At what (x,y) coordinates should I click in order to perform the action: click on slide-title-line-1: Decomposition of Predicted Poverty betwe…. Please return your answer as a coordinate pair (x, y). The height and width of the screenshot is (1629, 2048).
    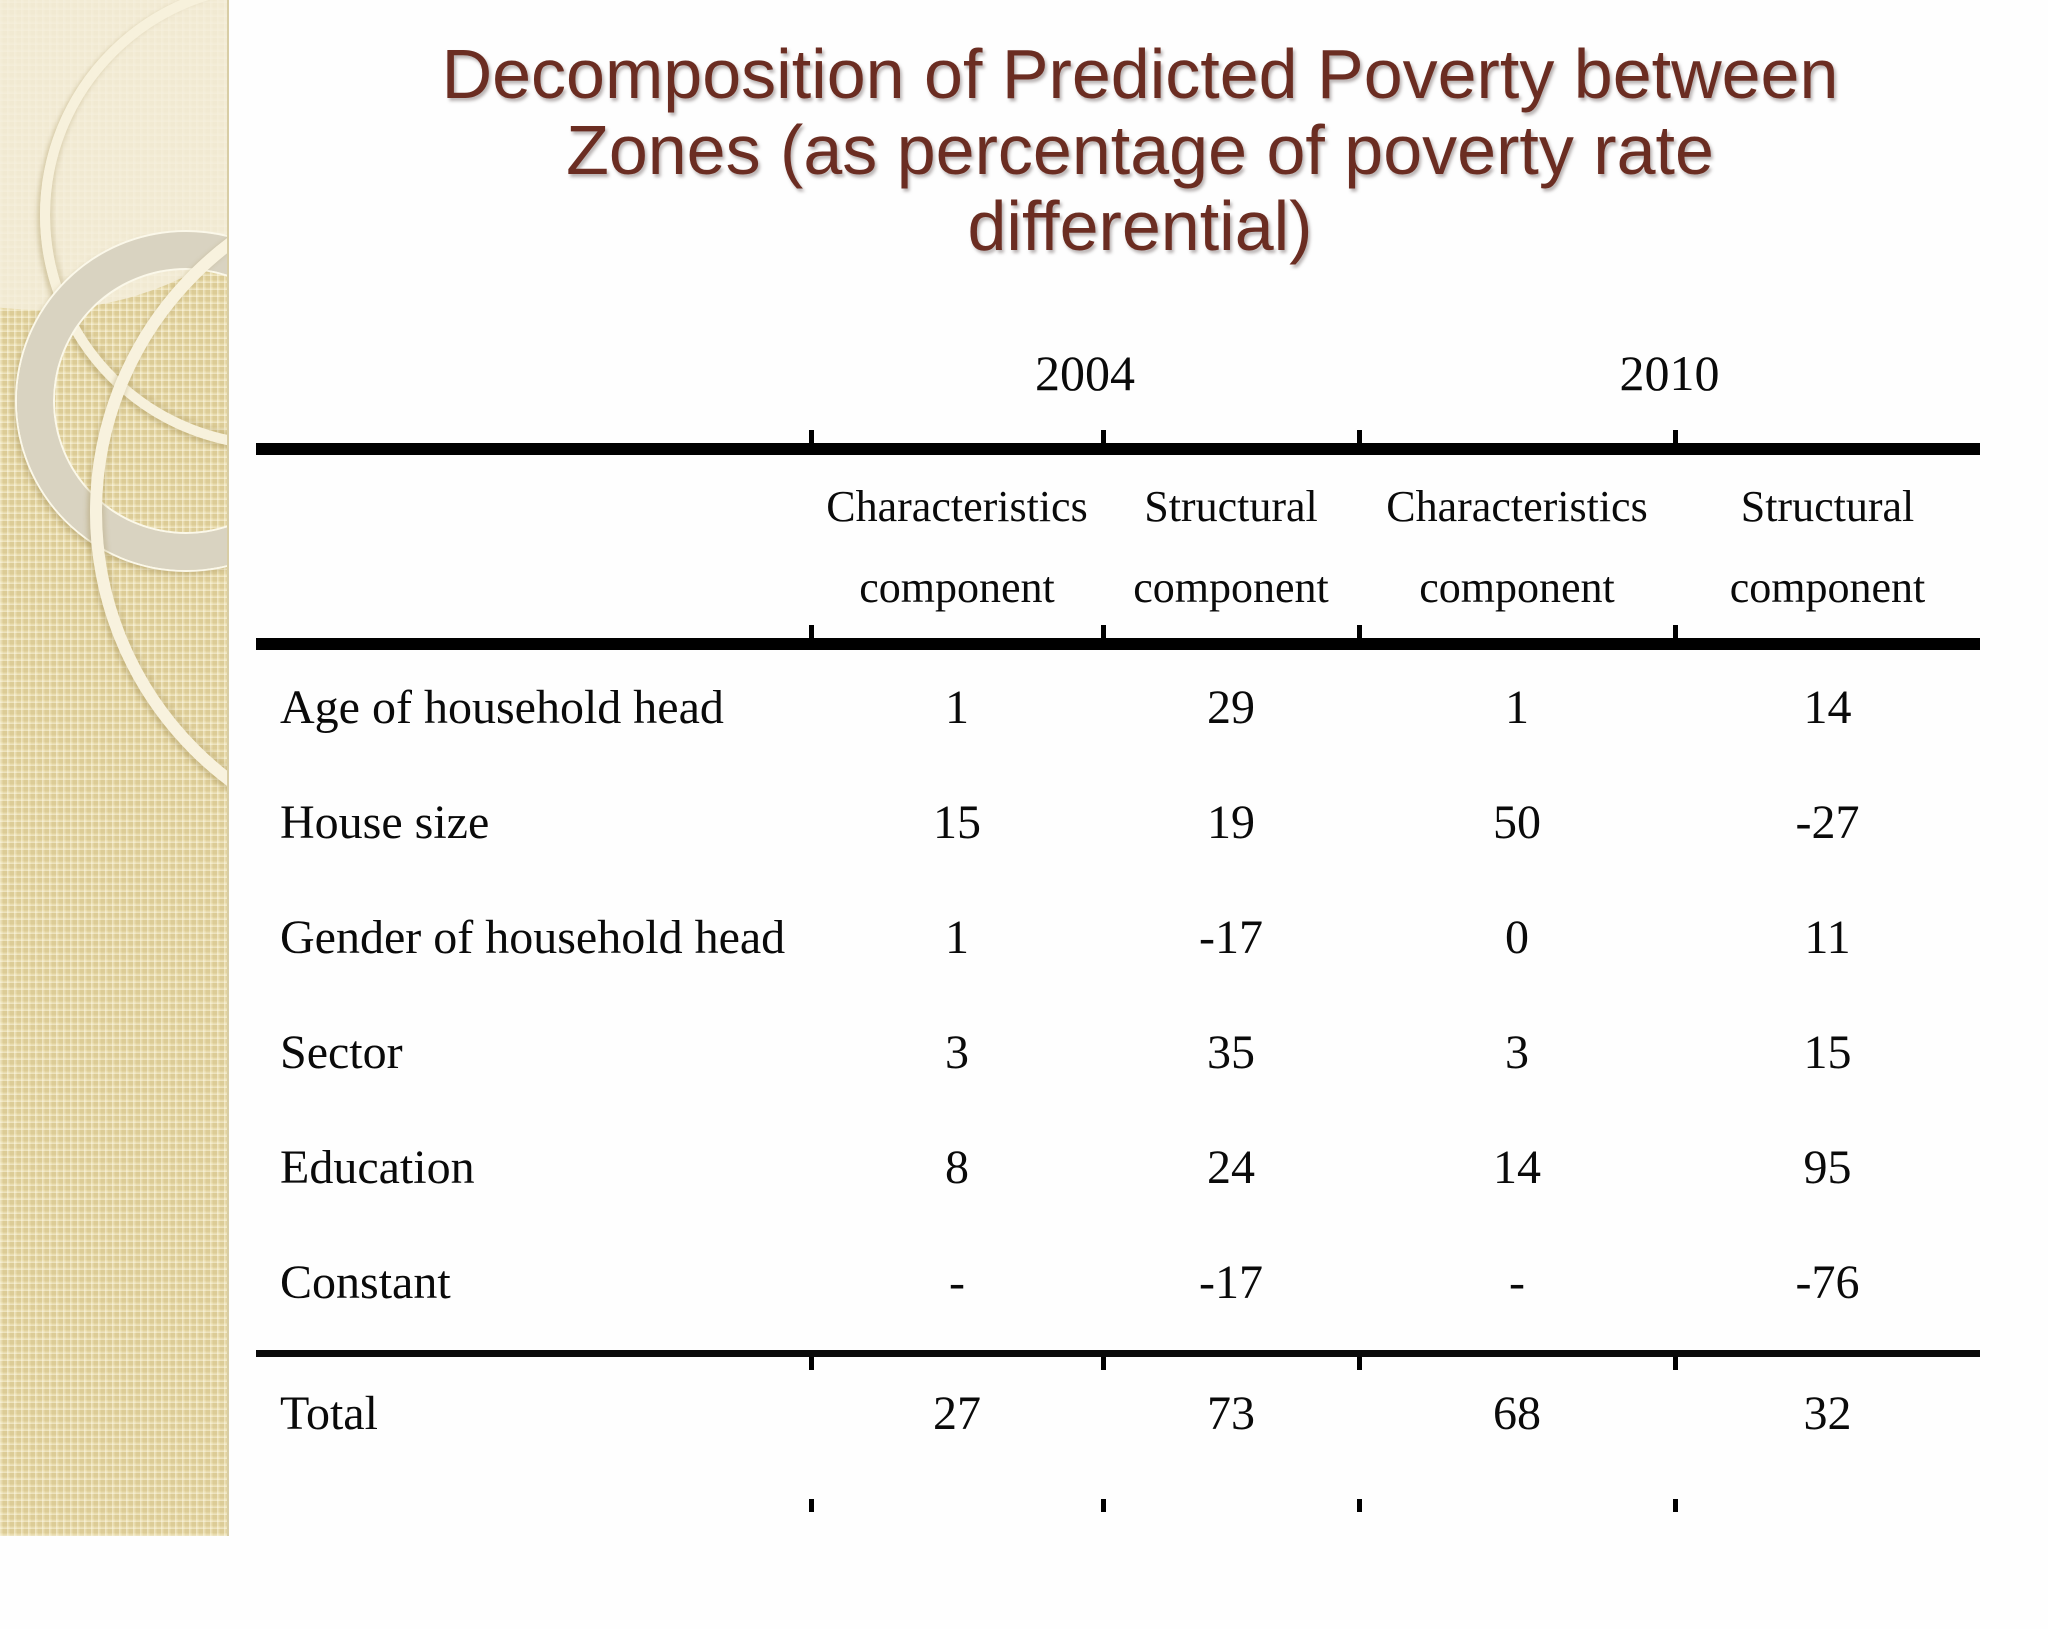
    Looking at the image, I should click on (1140, 74).